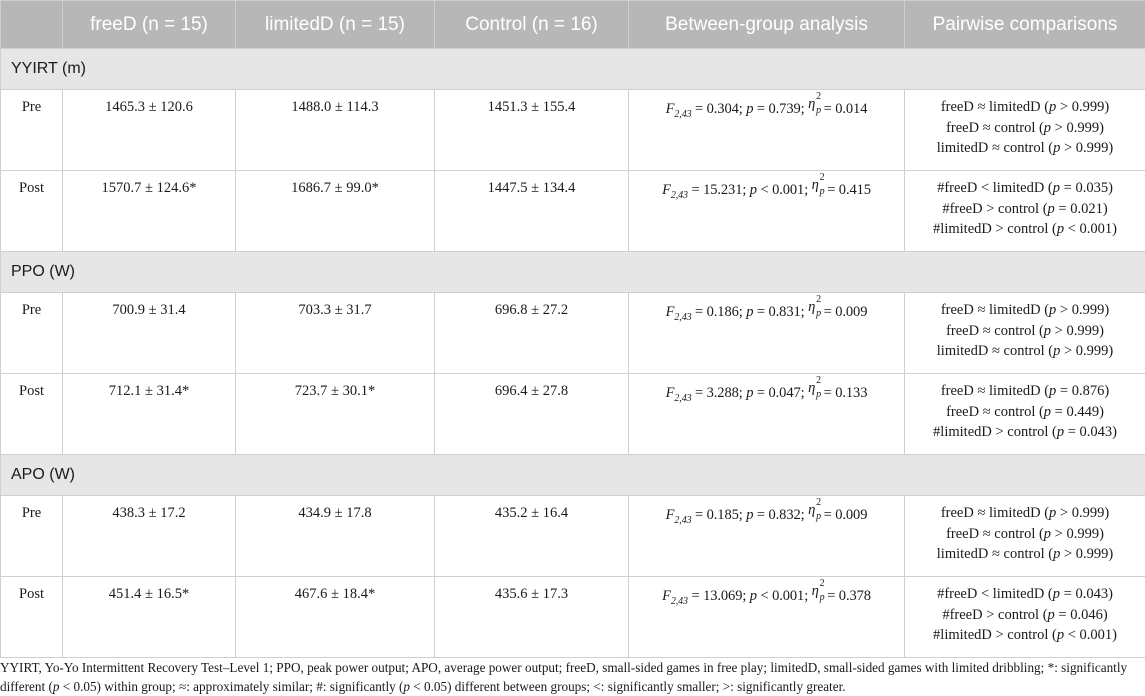 The height and width of the screenshot is (696, 1145). I want to click on pairwise-line: #freeD > control (p = 0.046), so click(1025, 615).